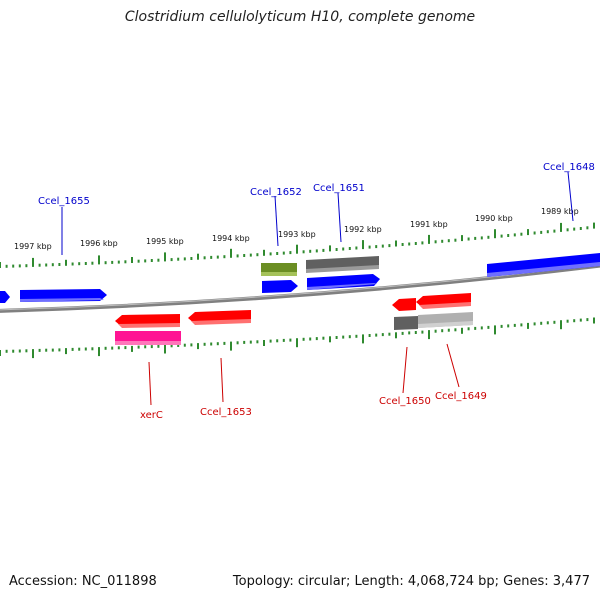  I want to click on scale-label: 1992 kbp, so click(363, 229).